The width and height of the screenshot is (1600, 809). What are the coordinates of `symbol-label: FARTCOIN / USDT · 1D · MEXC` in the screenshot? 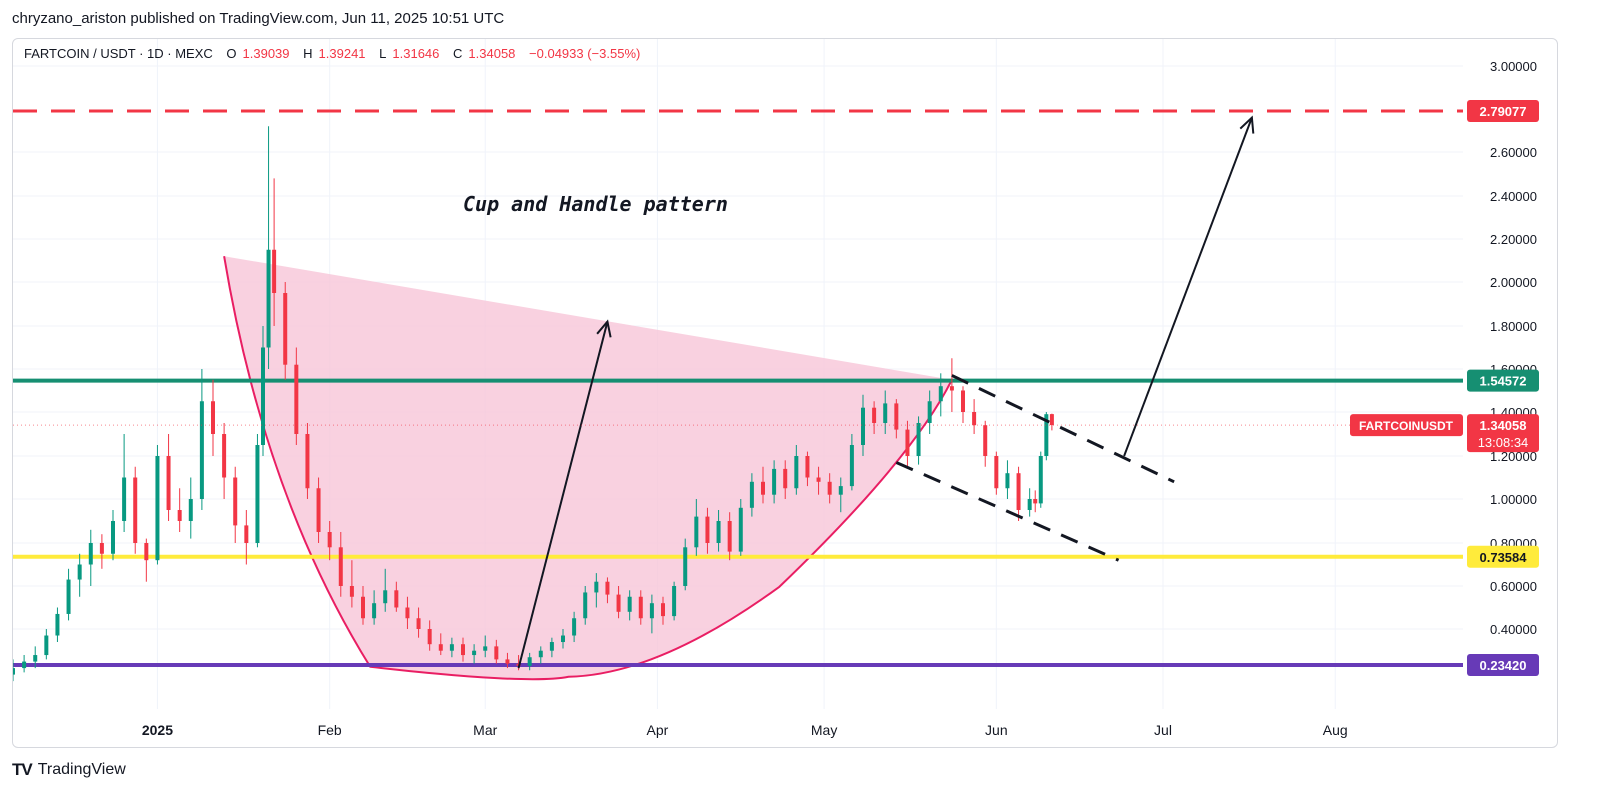 It's located at (118, 53).